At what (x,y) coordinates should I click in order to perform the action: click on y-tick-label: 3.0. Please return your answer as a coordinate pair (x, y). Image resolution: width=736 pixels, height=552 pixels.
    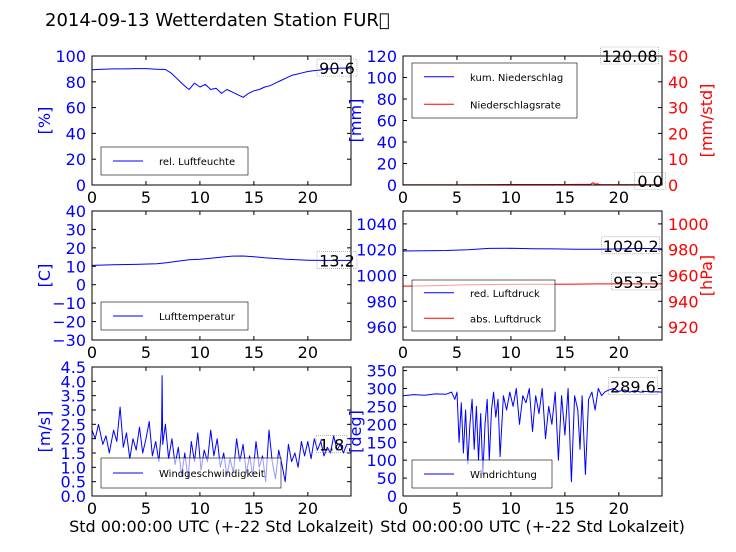
    Looking at the image, I should click on (73, 410).